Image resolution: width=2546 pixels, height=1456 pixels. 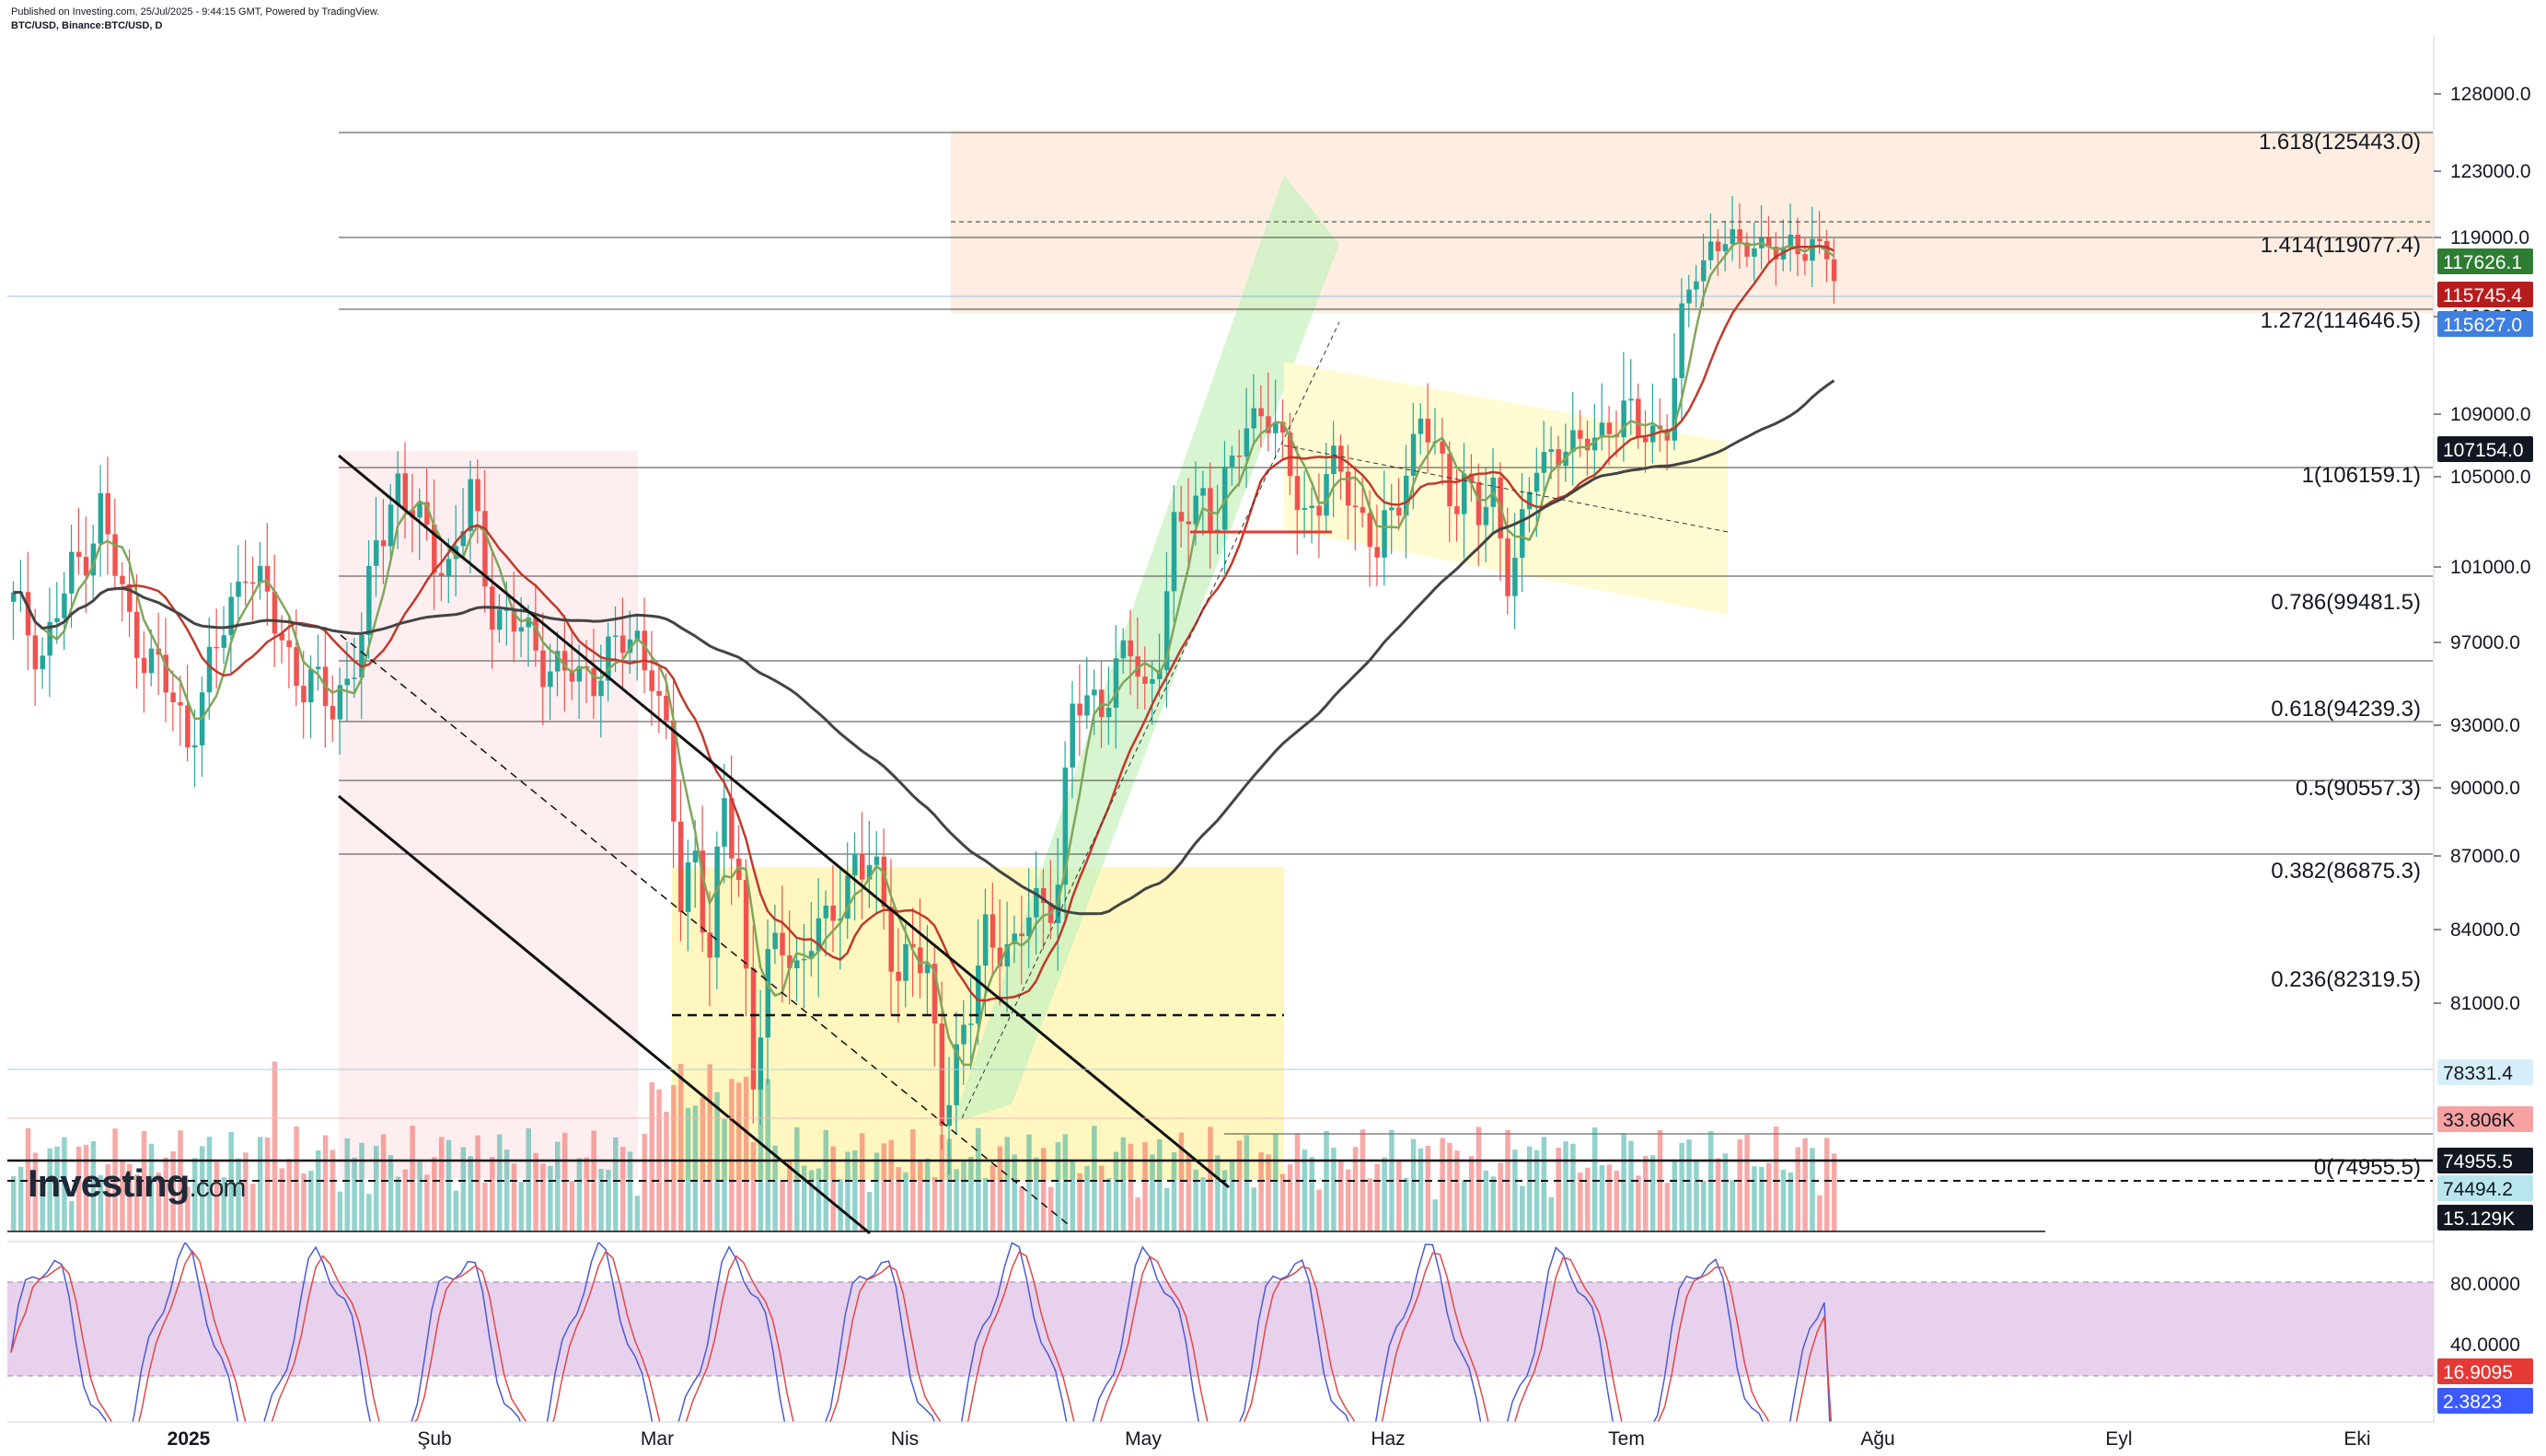 What do you see at coordinates (2485, 1003) in the screenshot?
I see `price-tick-label: 81000.0` at bounding box center [2485, 1003].